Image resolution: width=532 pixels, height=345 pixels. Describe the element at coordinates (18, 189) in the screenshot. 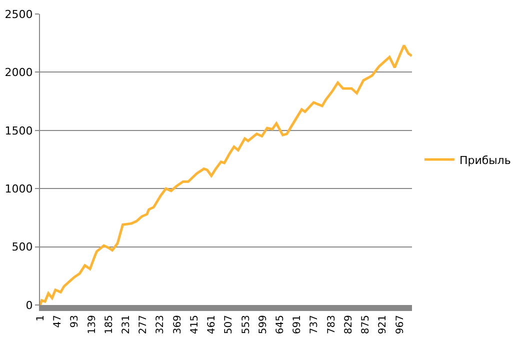

I see `y-tick-label: 1000` at that location.